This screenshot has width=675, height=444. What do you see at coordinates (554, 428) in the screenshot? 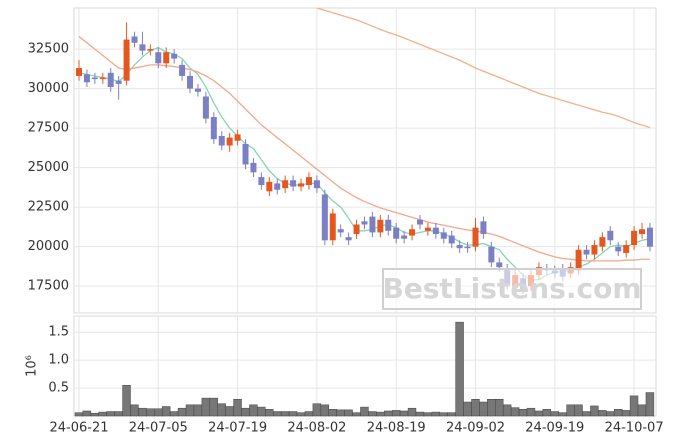
I see `x-tick-label: 24-09-19` at bounding box center [554, 428].